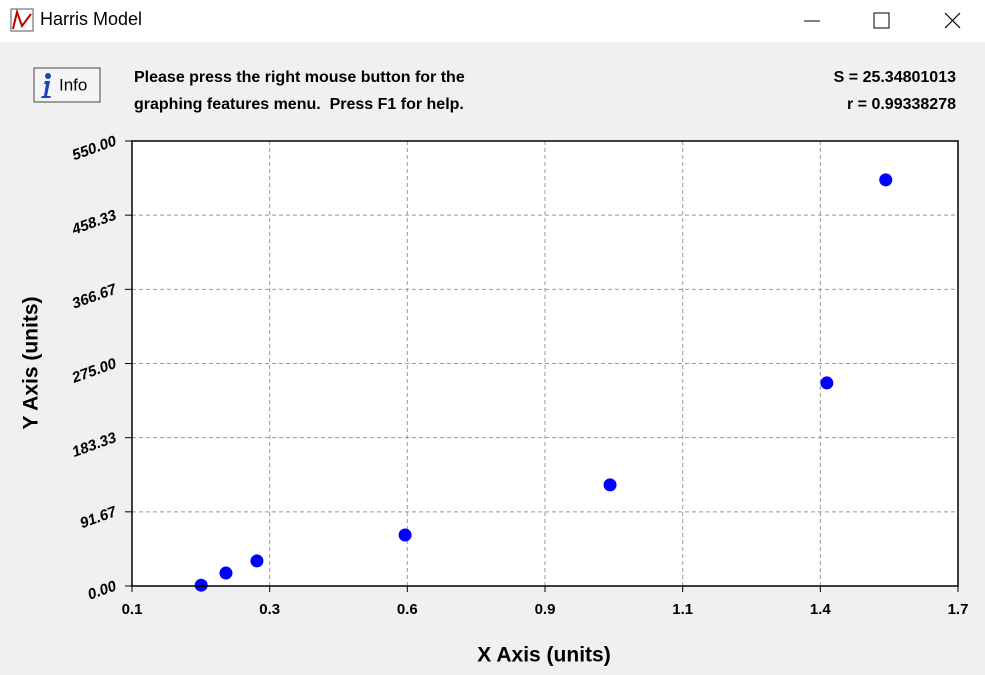  Describe the element at coordinates (73, 84) in the screenshot. I see `info-label: Info` at that location.